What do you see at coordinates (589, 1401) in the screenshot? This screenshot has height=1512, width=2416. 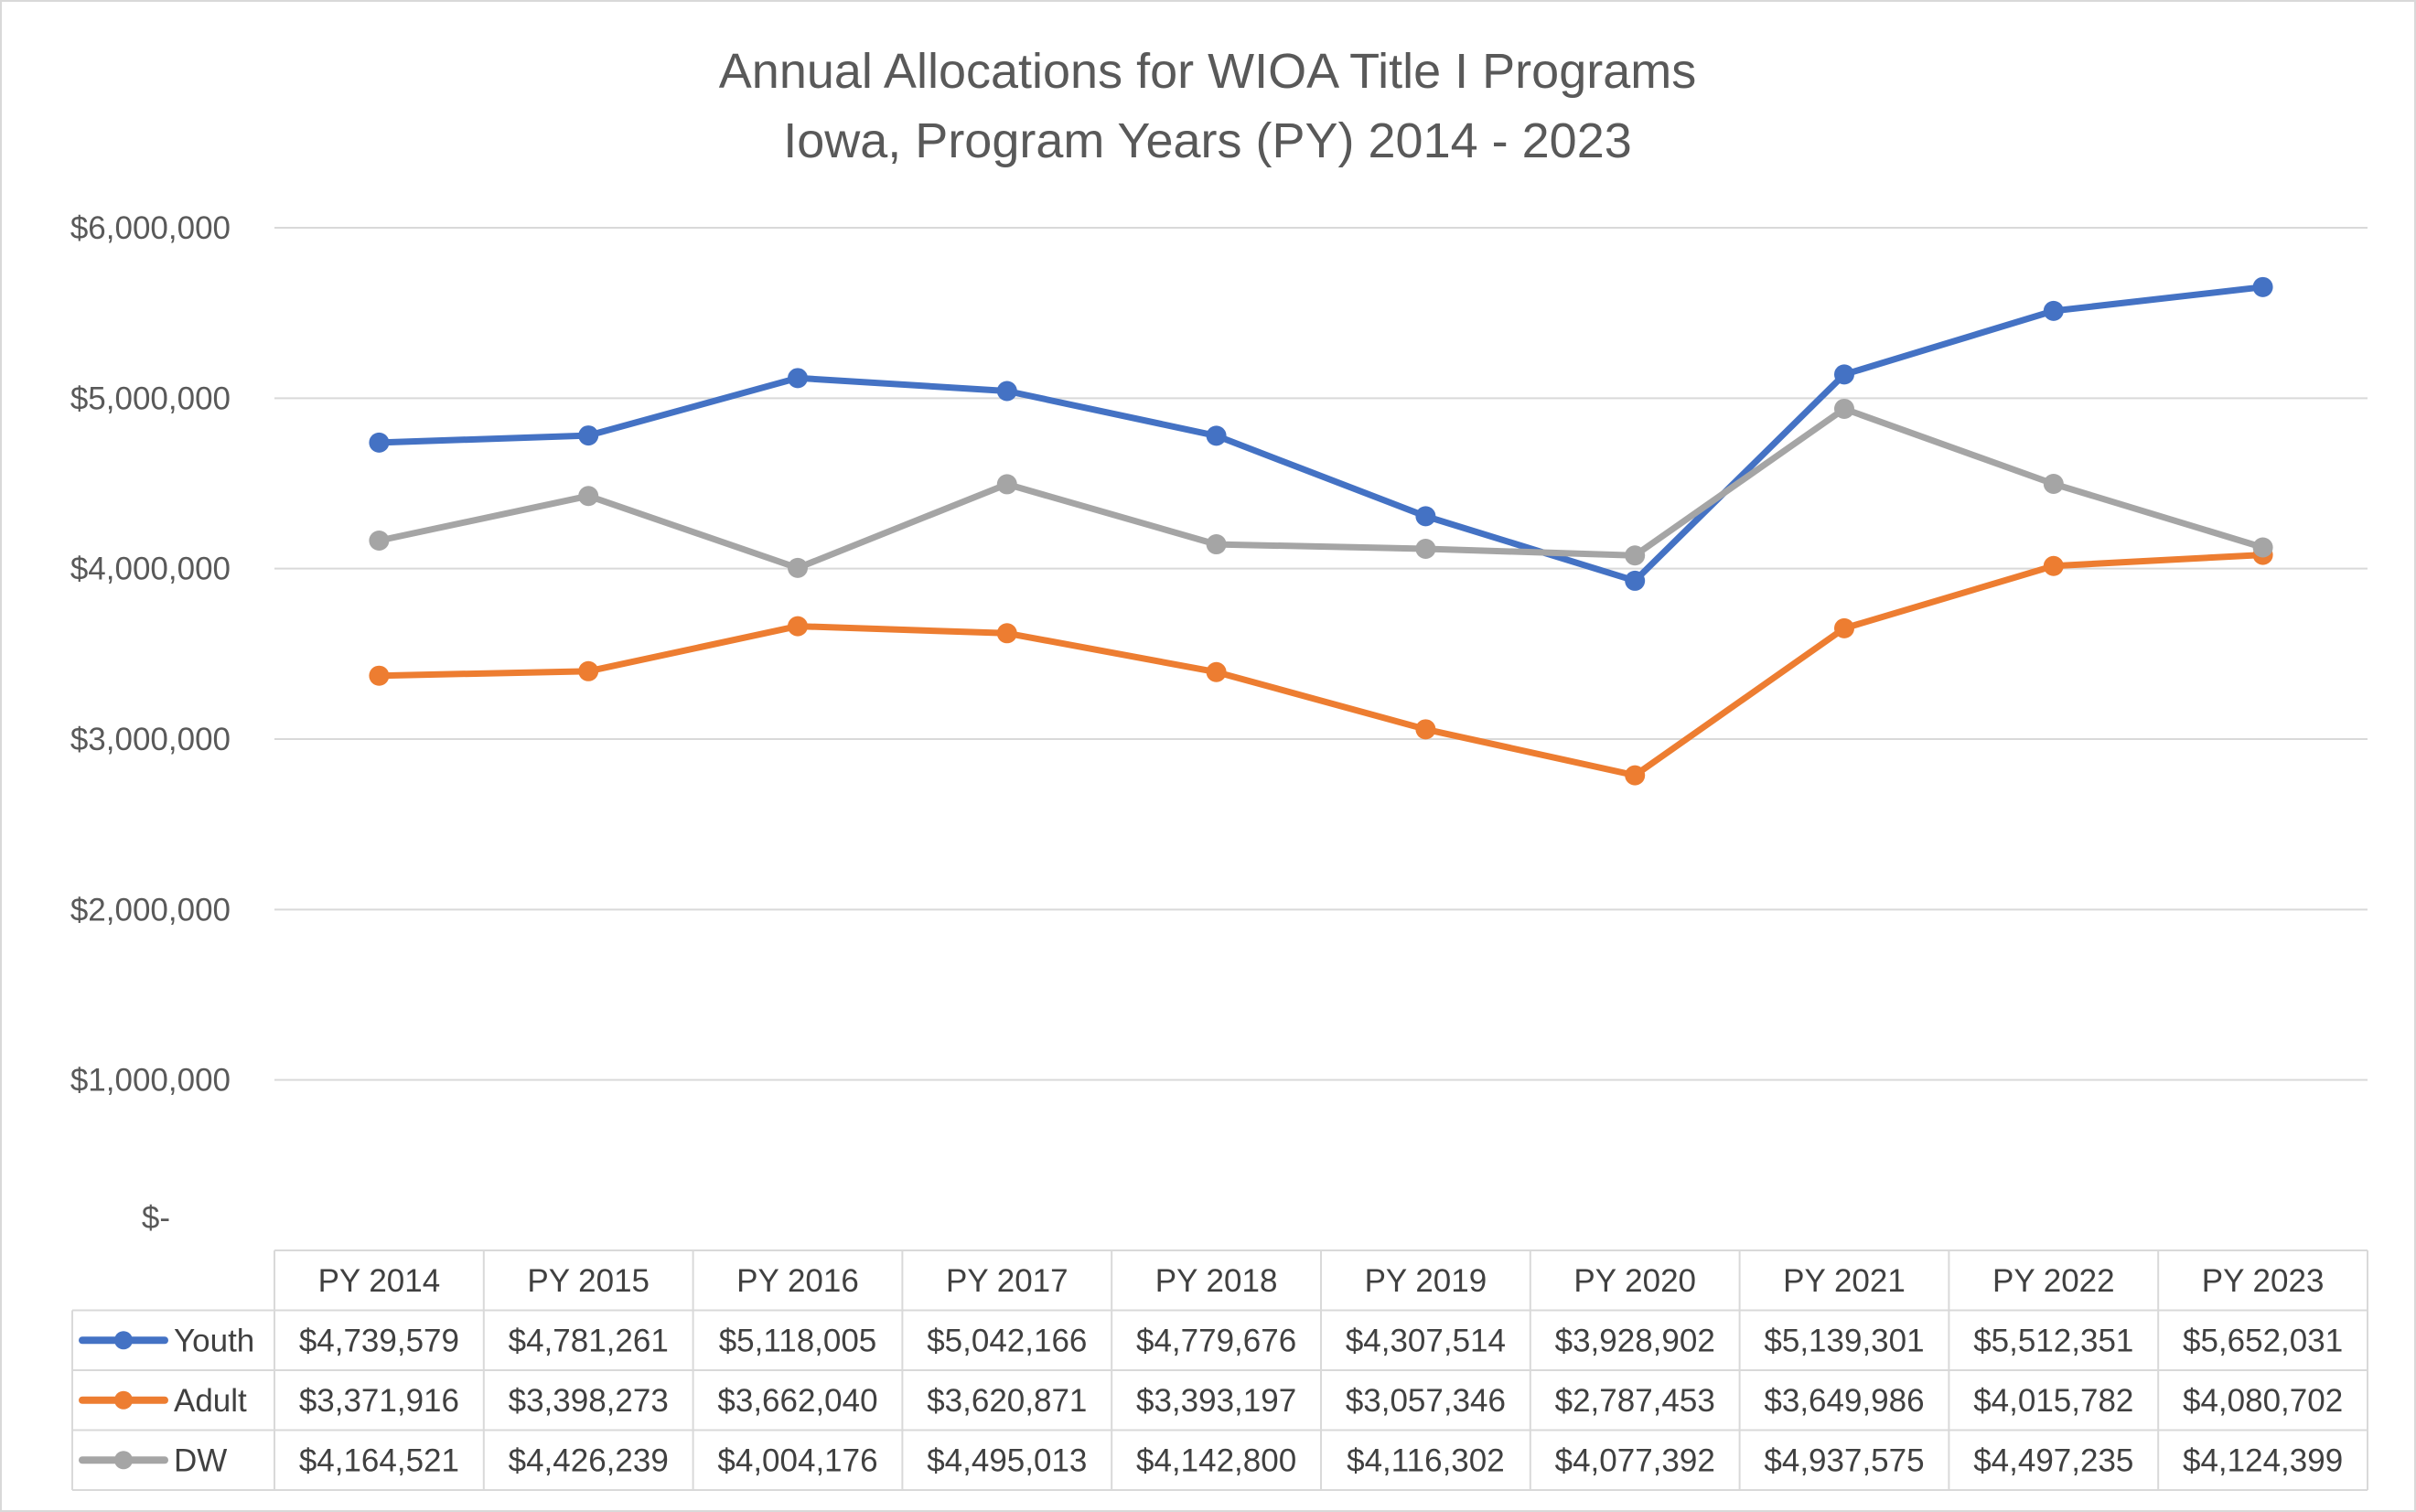 I see `data-table-cell: $3,398,273` at bounding box center [589, 1401].